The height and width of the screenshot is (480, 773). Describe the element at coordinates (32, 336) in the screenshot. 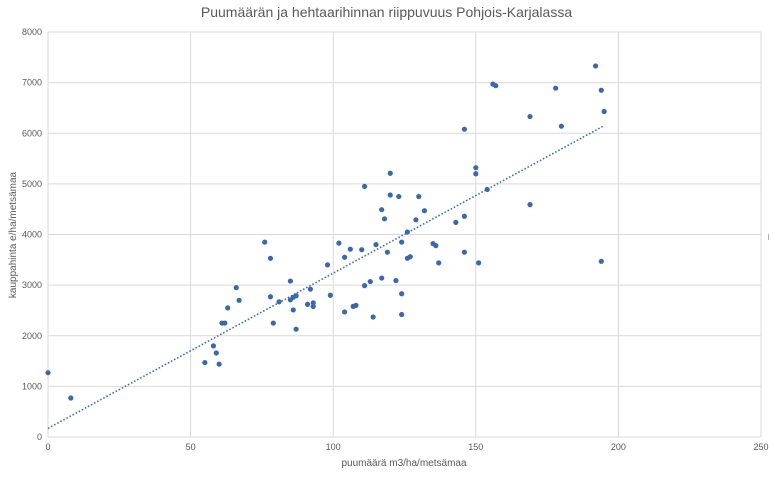

I see `y-tick-label: 2000` at that location.